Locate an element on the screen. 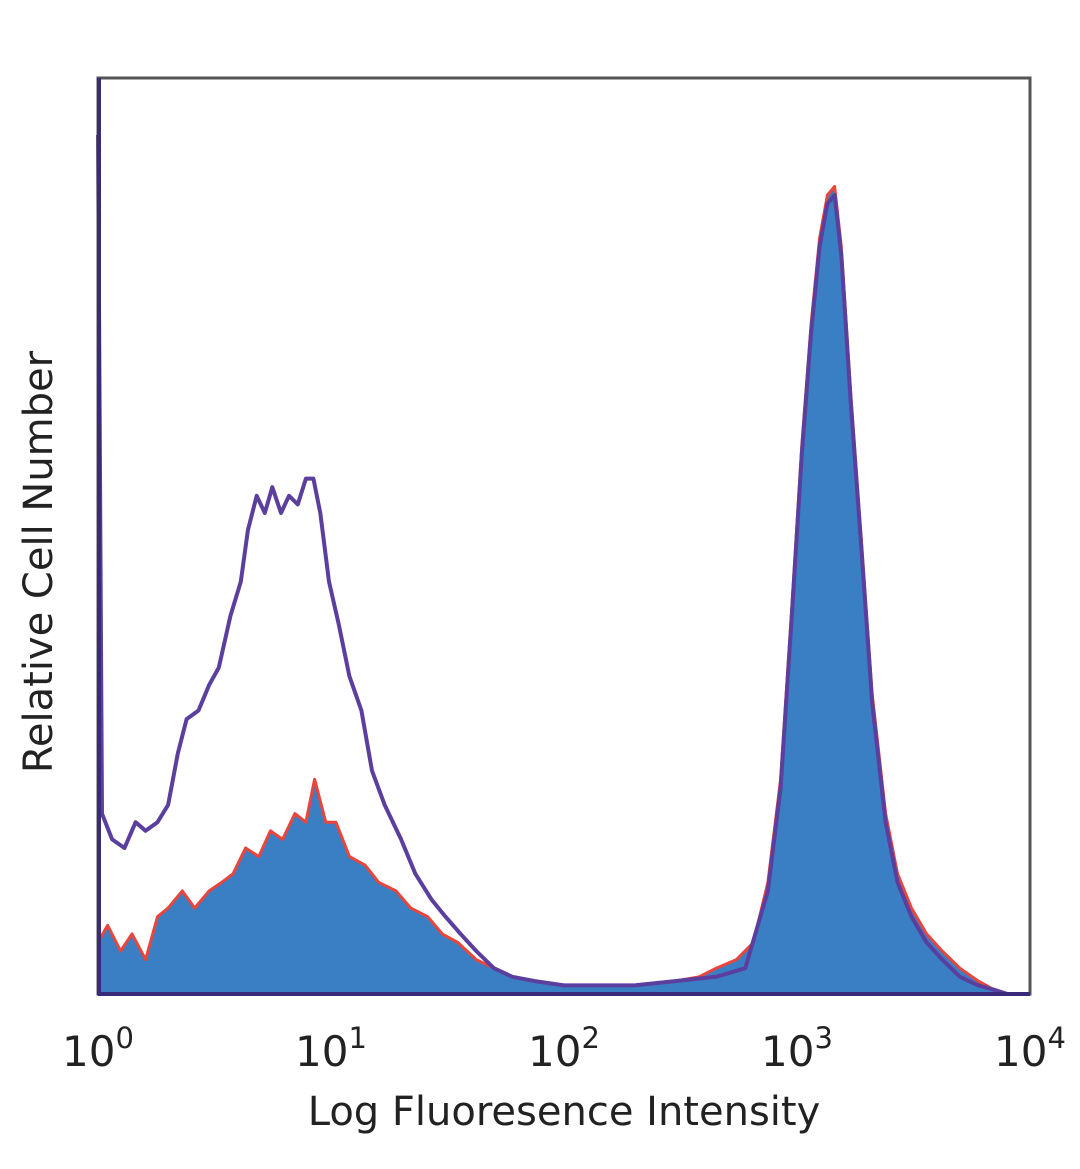  x-tick-label-3: 10³ is located at coordinates (797, 1048).